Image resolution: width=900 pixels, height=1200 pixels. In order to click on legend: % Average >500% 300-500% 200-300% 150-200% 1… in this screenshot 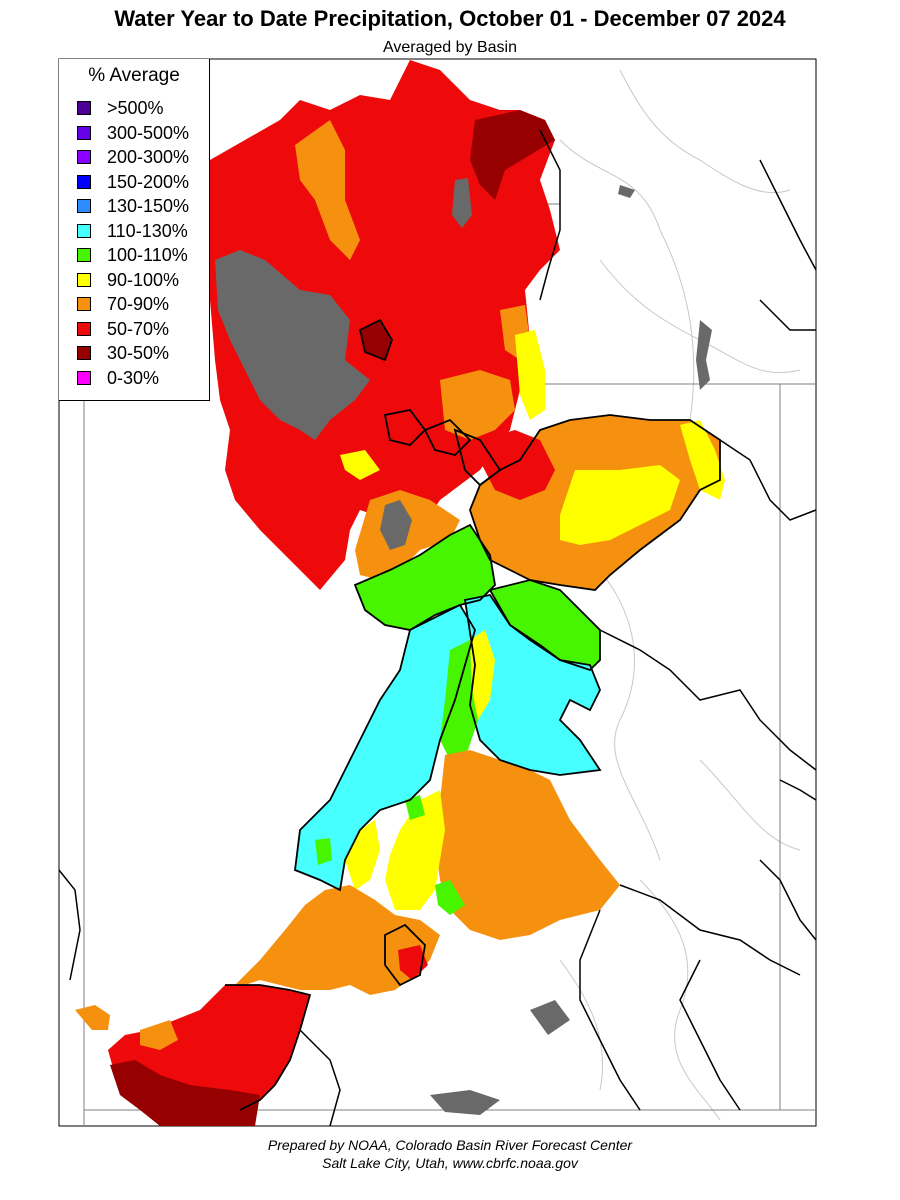, I will do `click(134, 230)`.